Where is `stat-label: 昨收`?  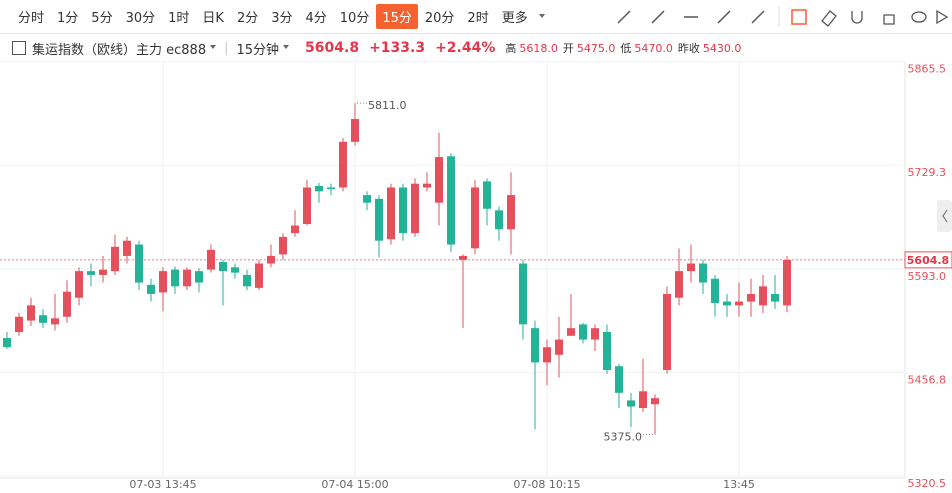
stat-label: 昨收 is located at coordinates (688, 48).